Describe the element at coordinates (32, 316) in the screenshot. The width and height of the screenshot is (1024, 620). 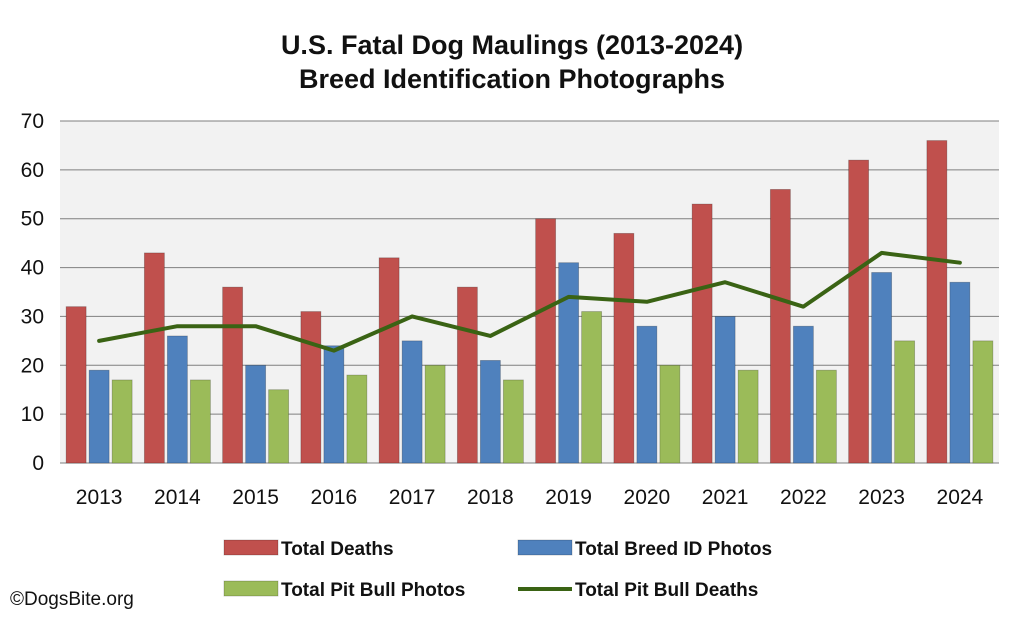
I see `y-tick-label: 30` at that location.